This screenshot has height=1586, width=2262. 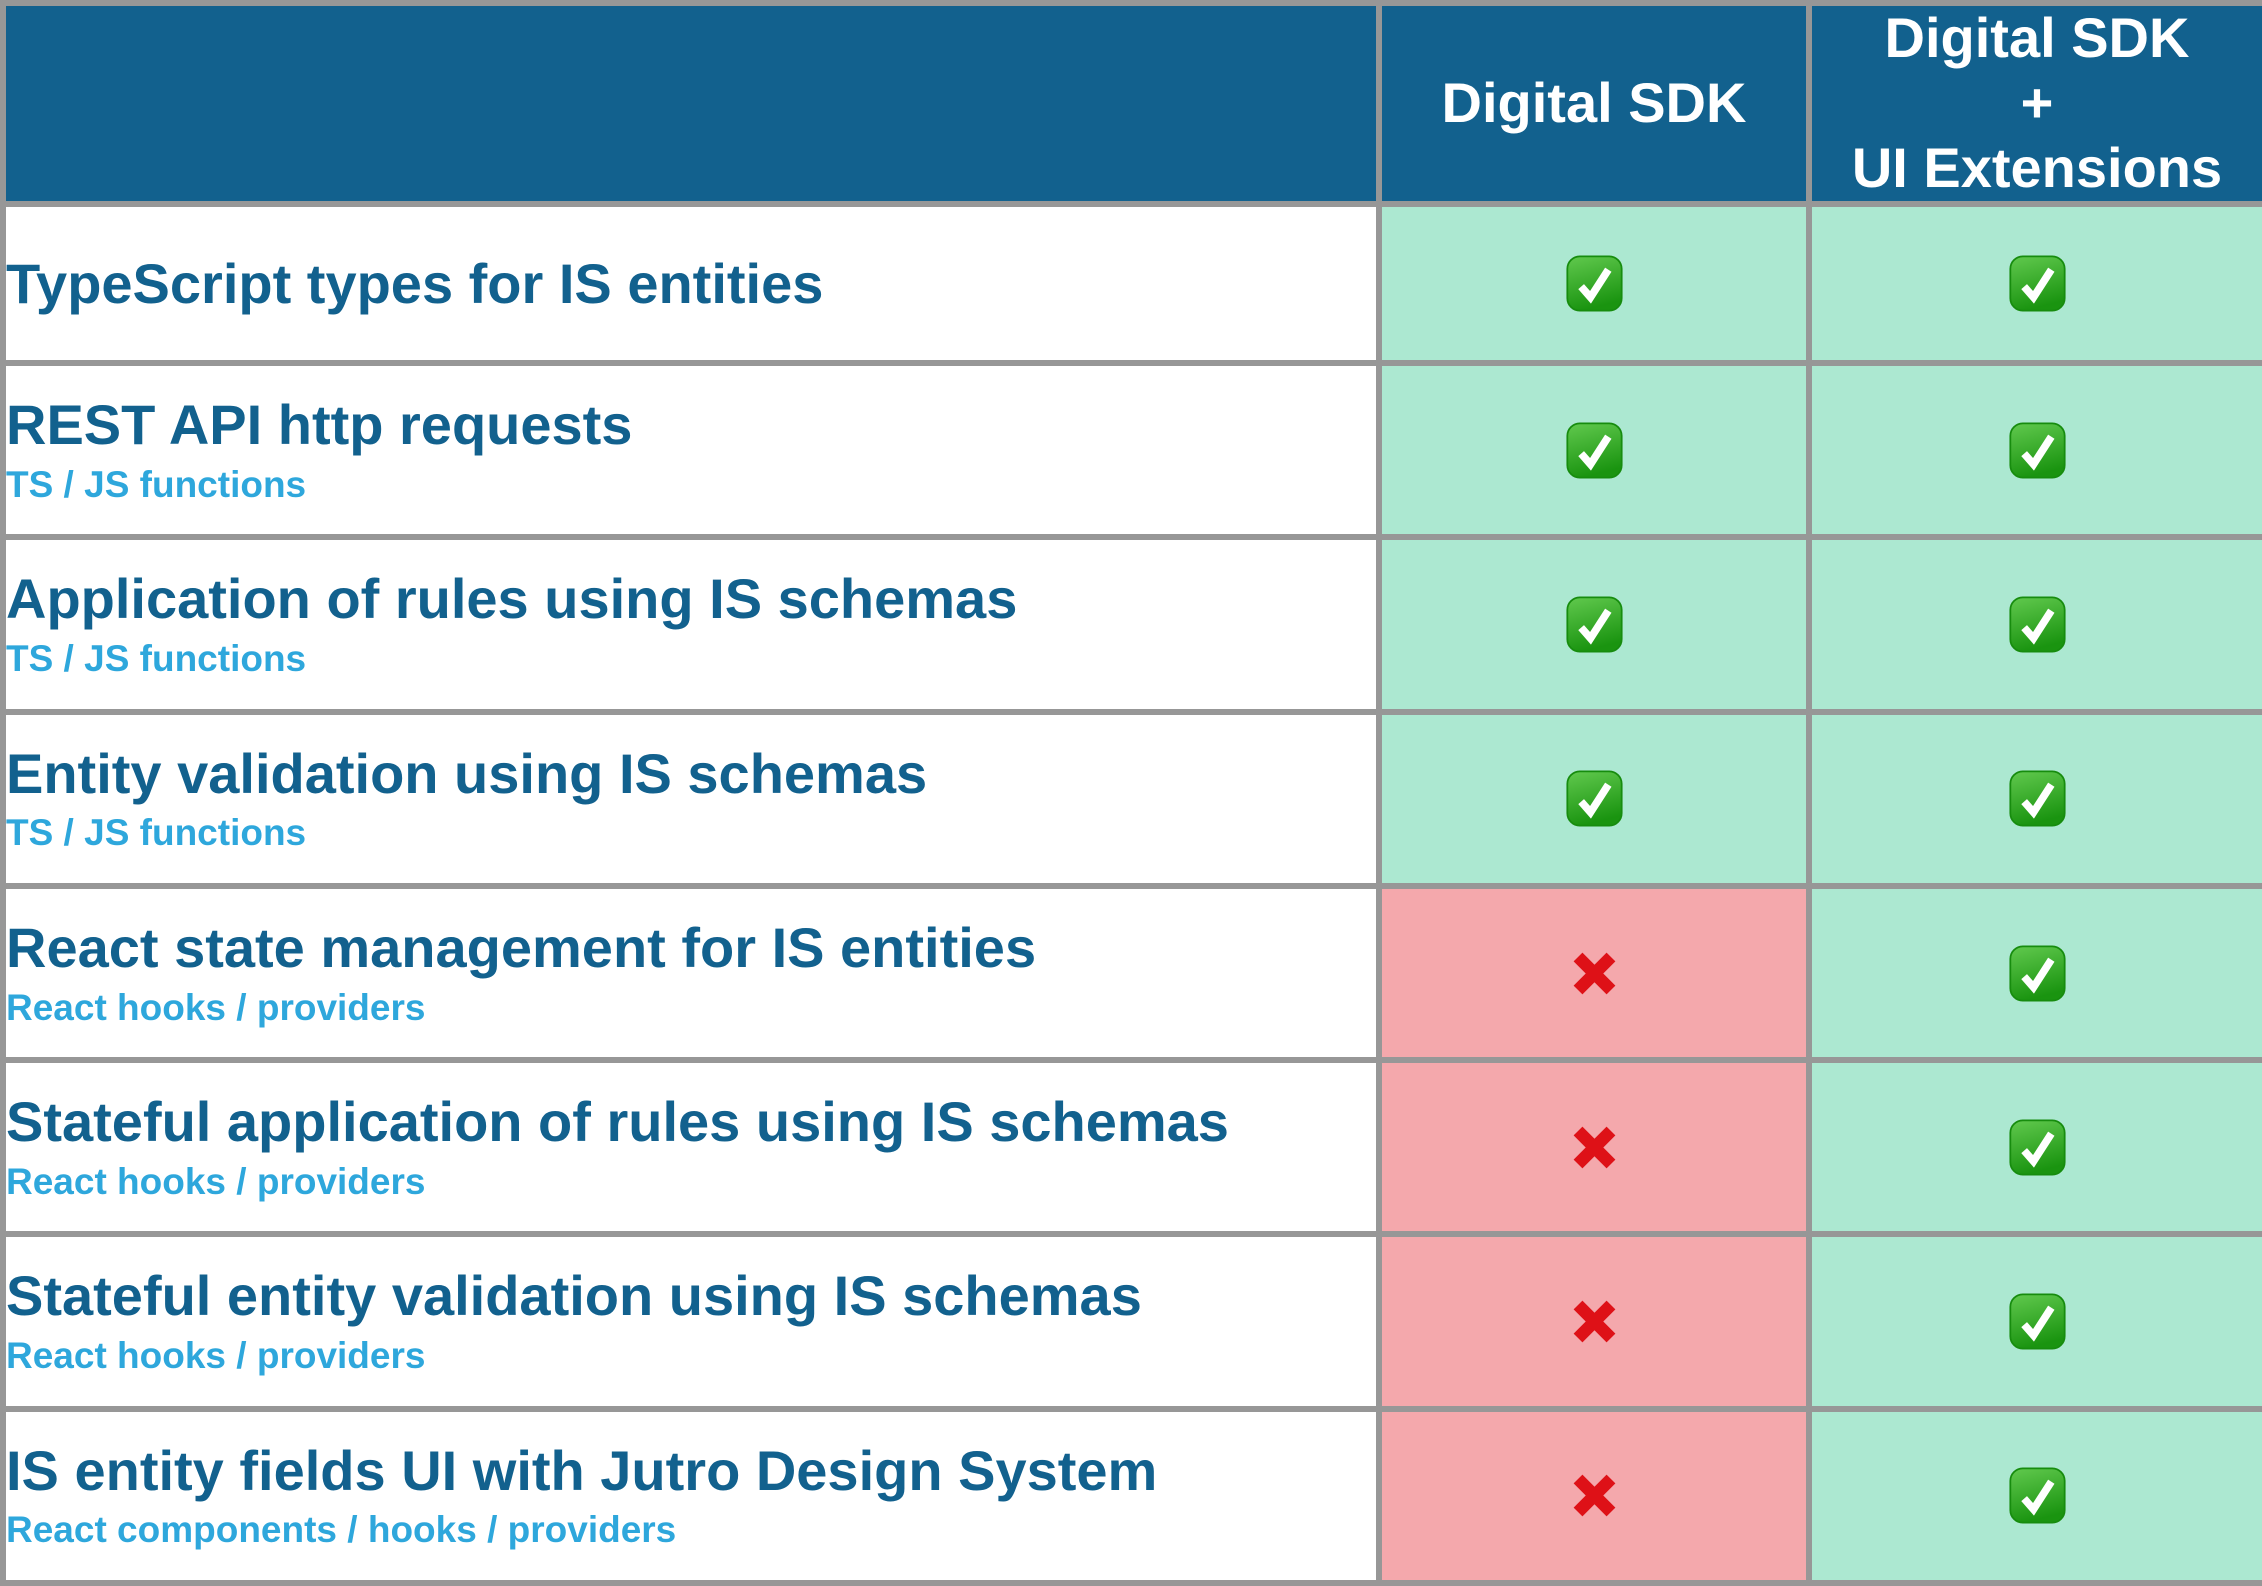 I want to click on column-header-label: Digital SDK + UI Extensions, so click(x=2037, y=102).